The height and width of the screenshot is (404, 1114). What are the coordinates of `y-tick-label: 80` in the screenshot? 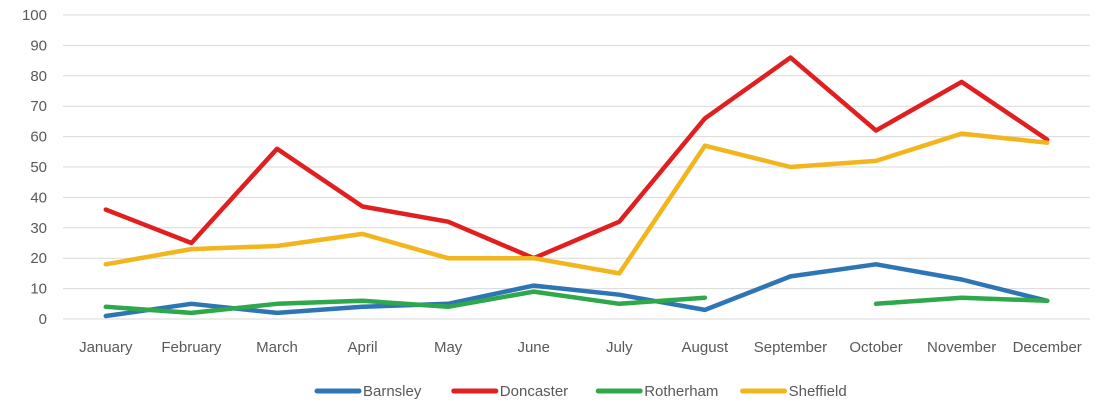 It's located at (38, 76).